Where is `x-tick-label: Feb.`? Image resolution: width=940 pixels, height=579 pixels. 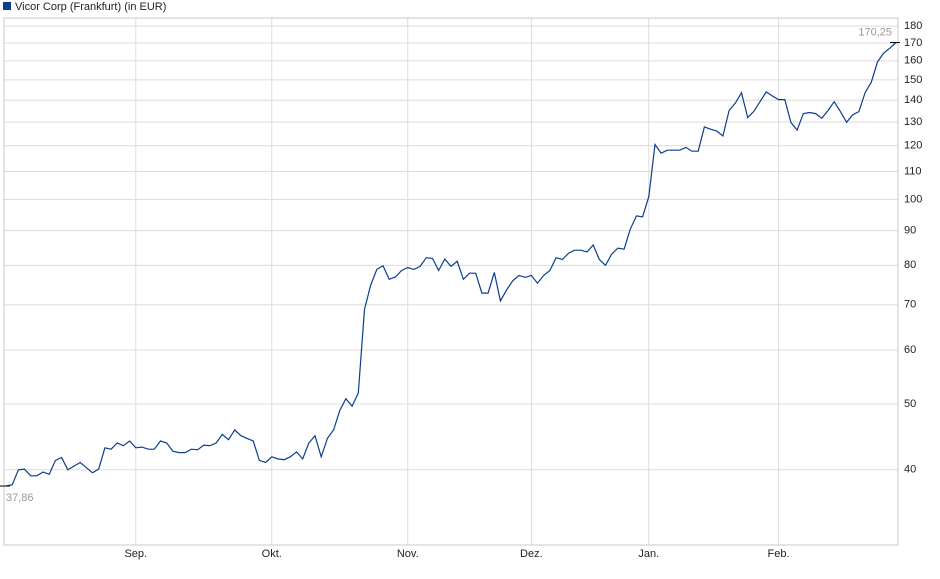 x-tick-label: Feb. is located at coordinates (779, 554).